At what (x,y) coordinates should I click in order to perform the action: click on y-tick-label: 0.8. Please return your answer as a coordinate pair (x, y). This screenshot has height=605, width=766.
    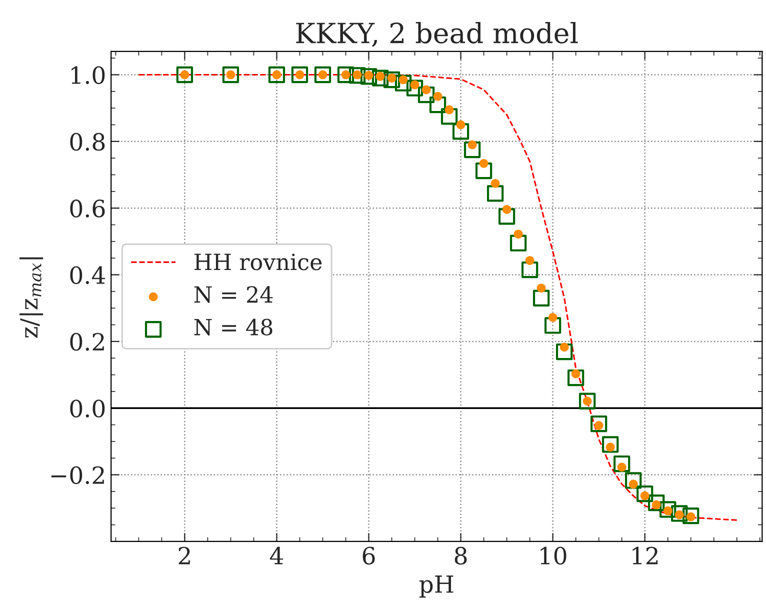
    Looking at the image, I should click on (87, 141).